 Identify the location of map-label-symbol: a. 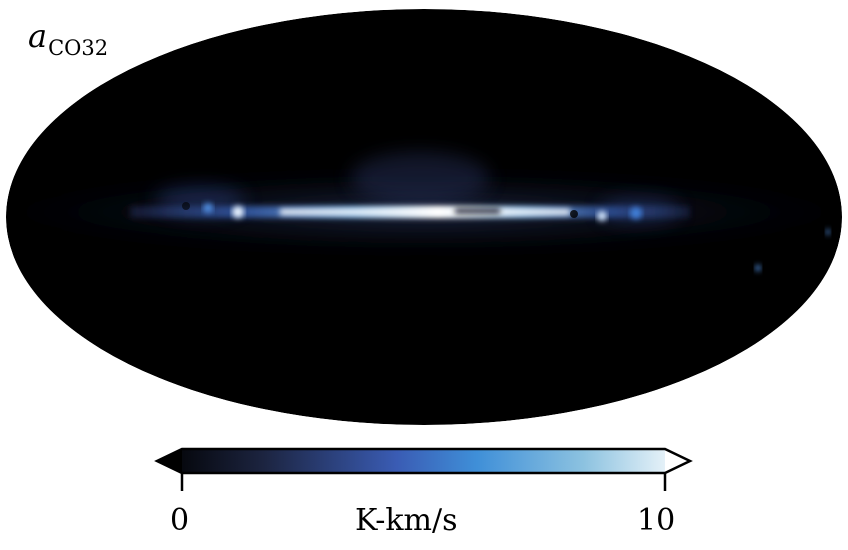
(38, 36).